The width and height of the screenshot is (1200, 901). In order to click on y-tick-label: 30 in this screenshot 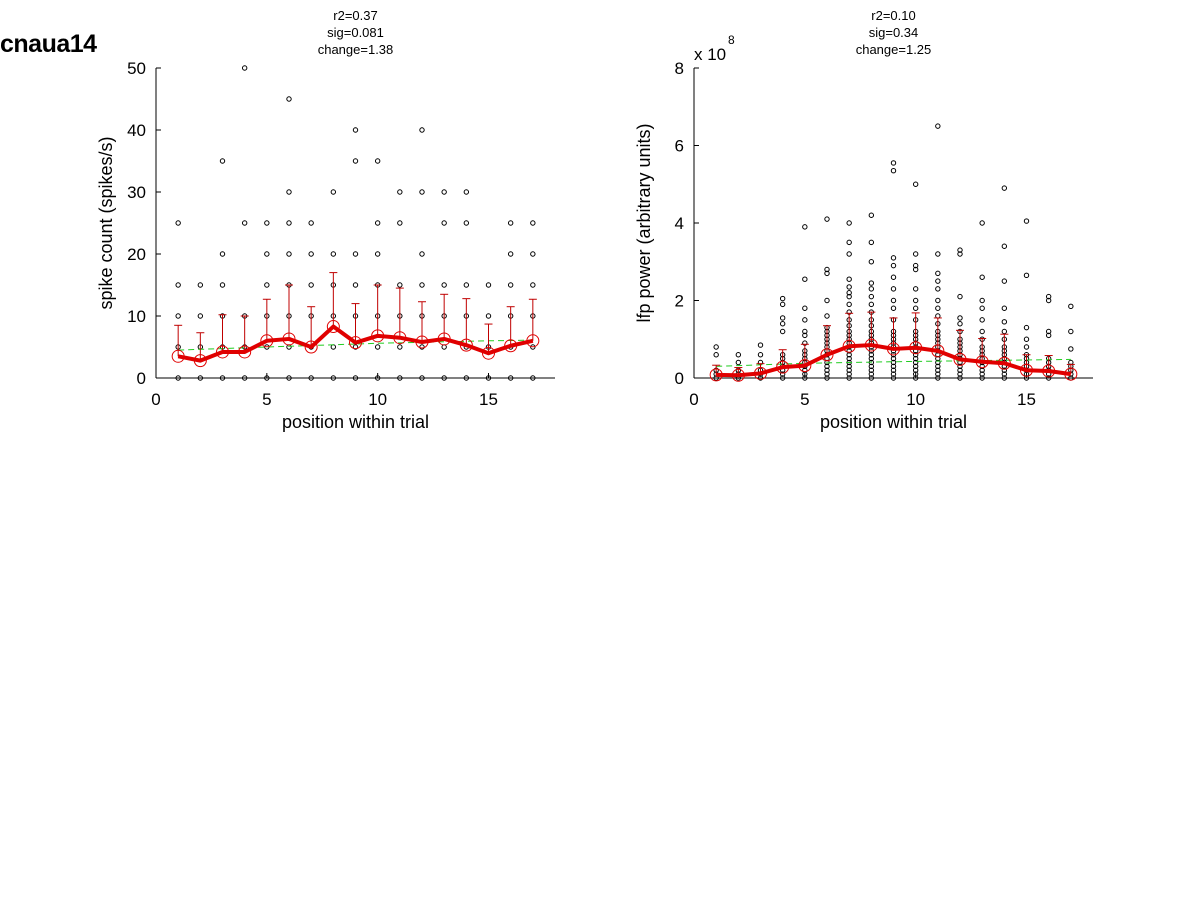, I will do `click(136, 192)`.